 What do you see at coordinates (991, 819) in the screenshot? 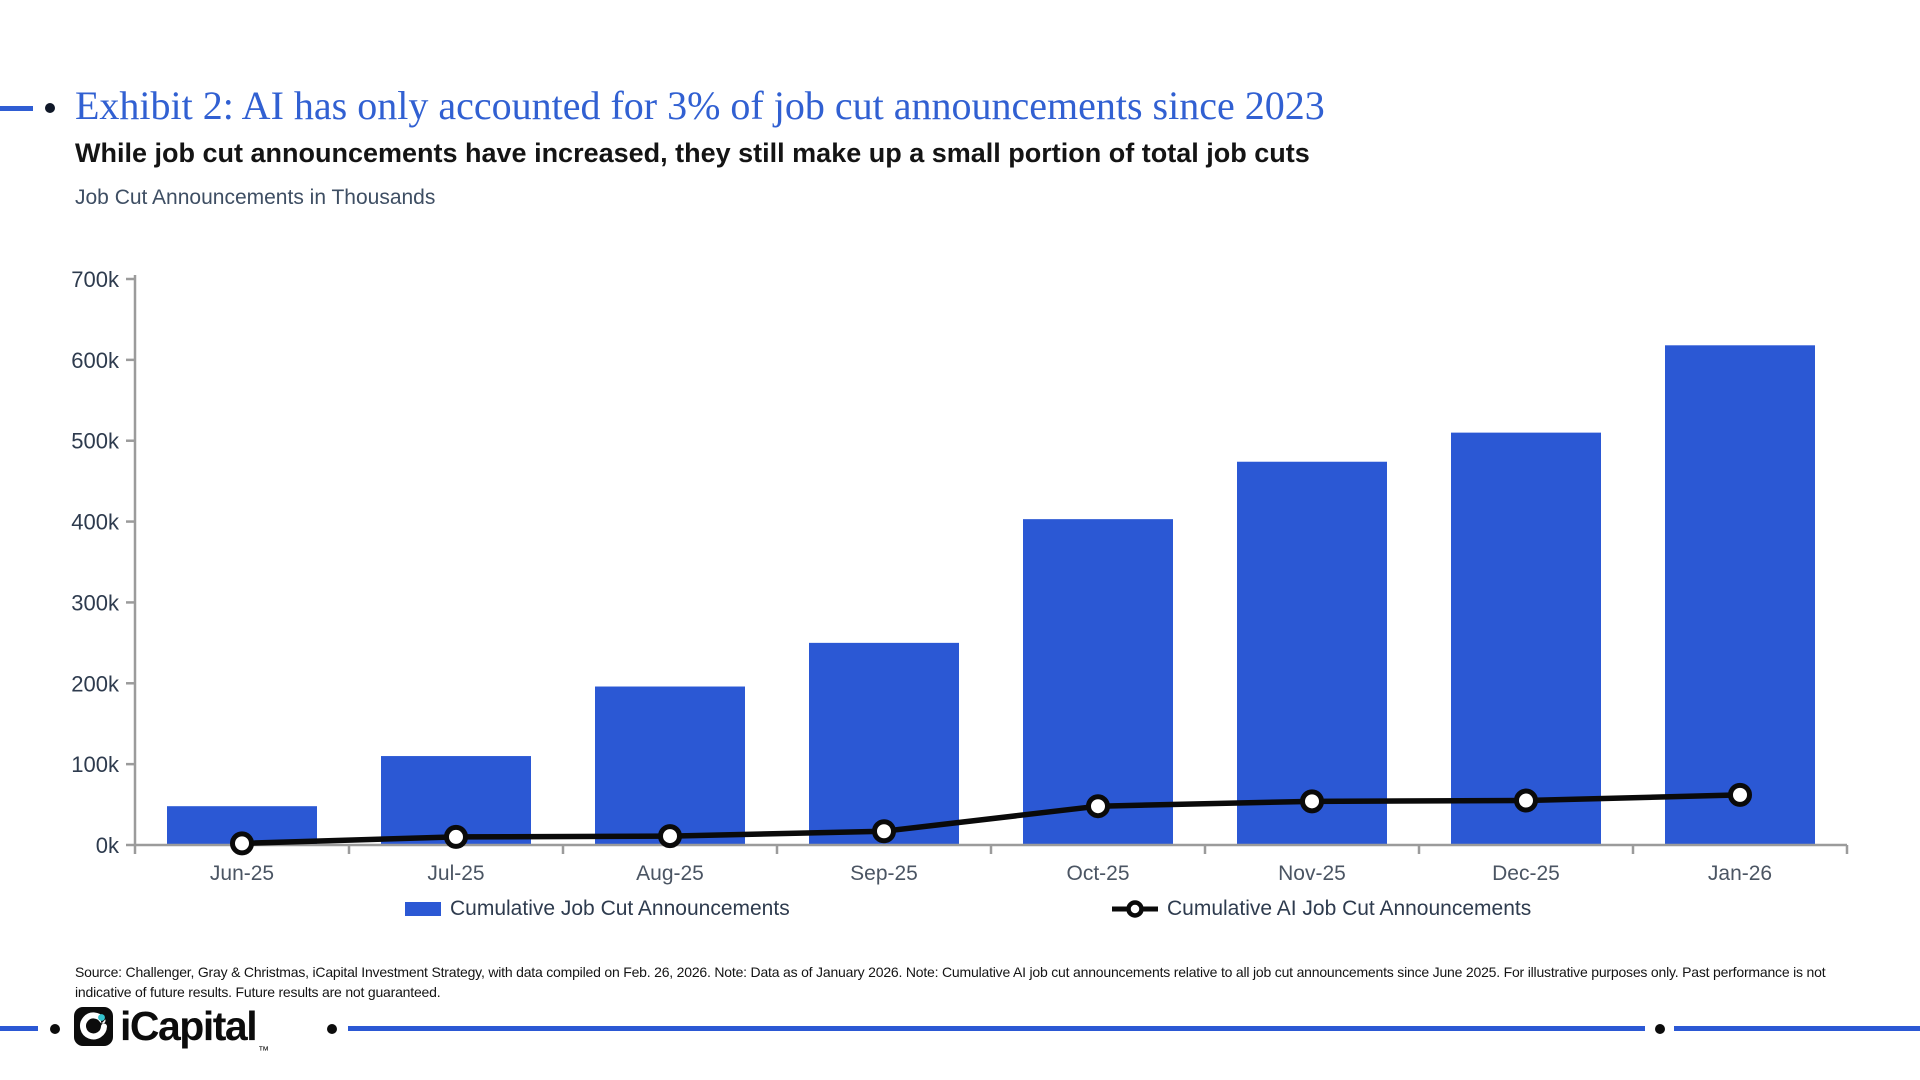
I see `ai-line-series` at bounding box center [991, 819].